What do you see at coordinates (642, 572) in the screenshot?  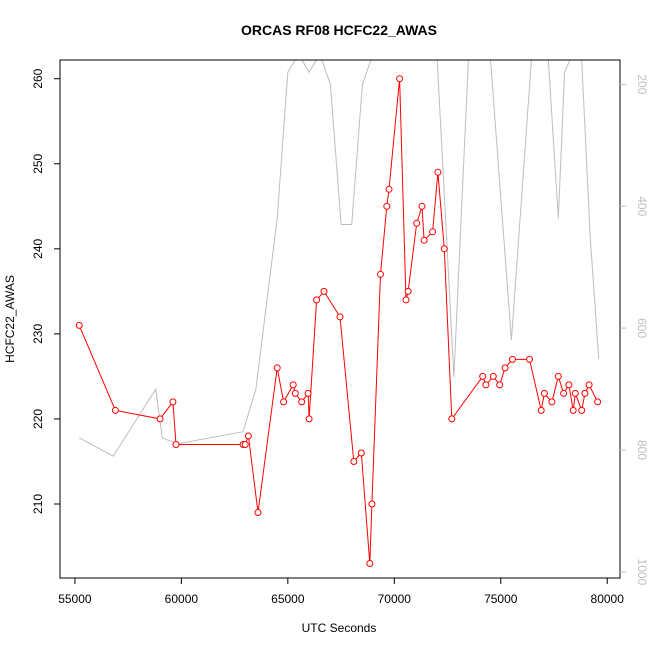 I see `y2-tick-label: 1000` at bounding box center [642, 572].